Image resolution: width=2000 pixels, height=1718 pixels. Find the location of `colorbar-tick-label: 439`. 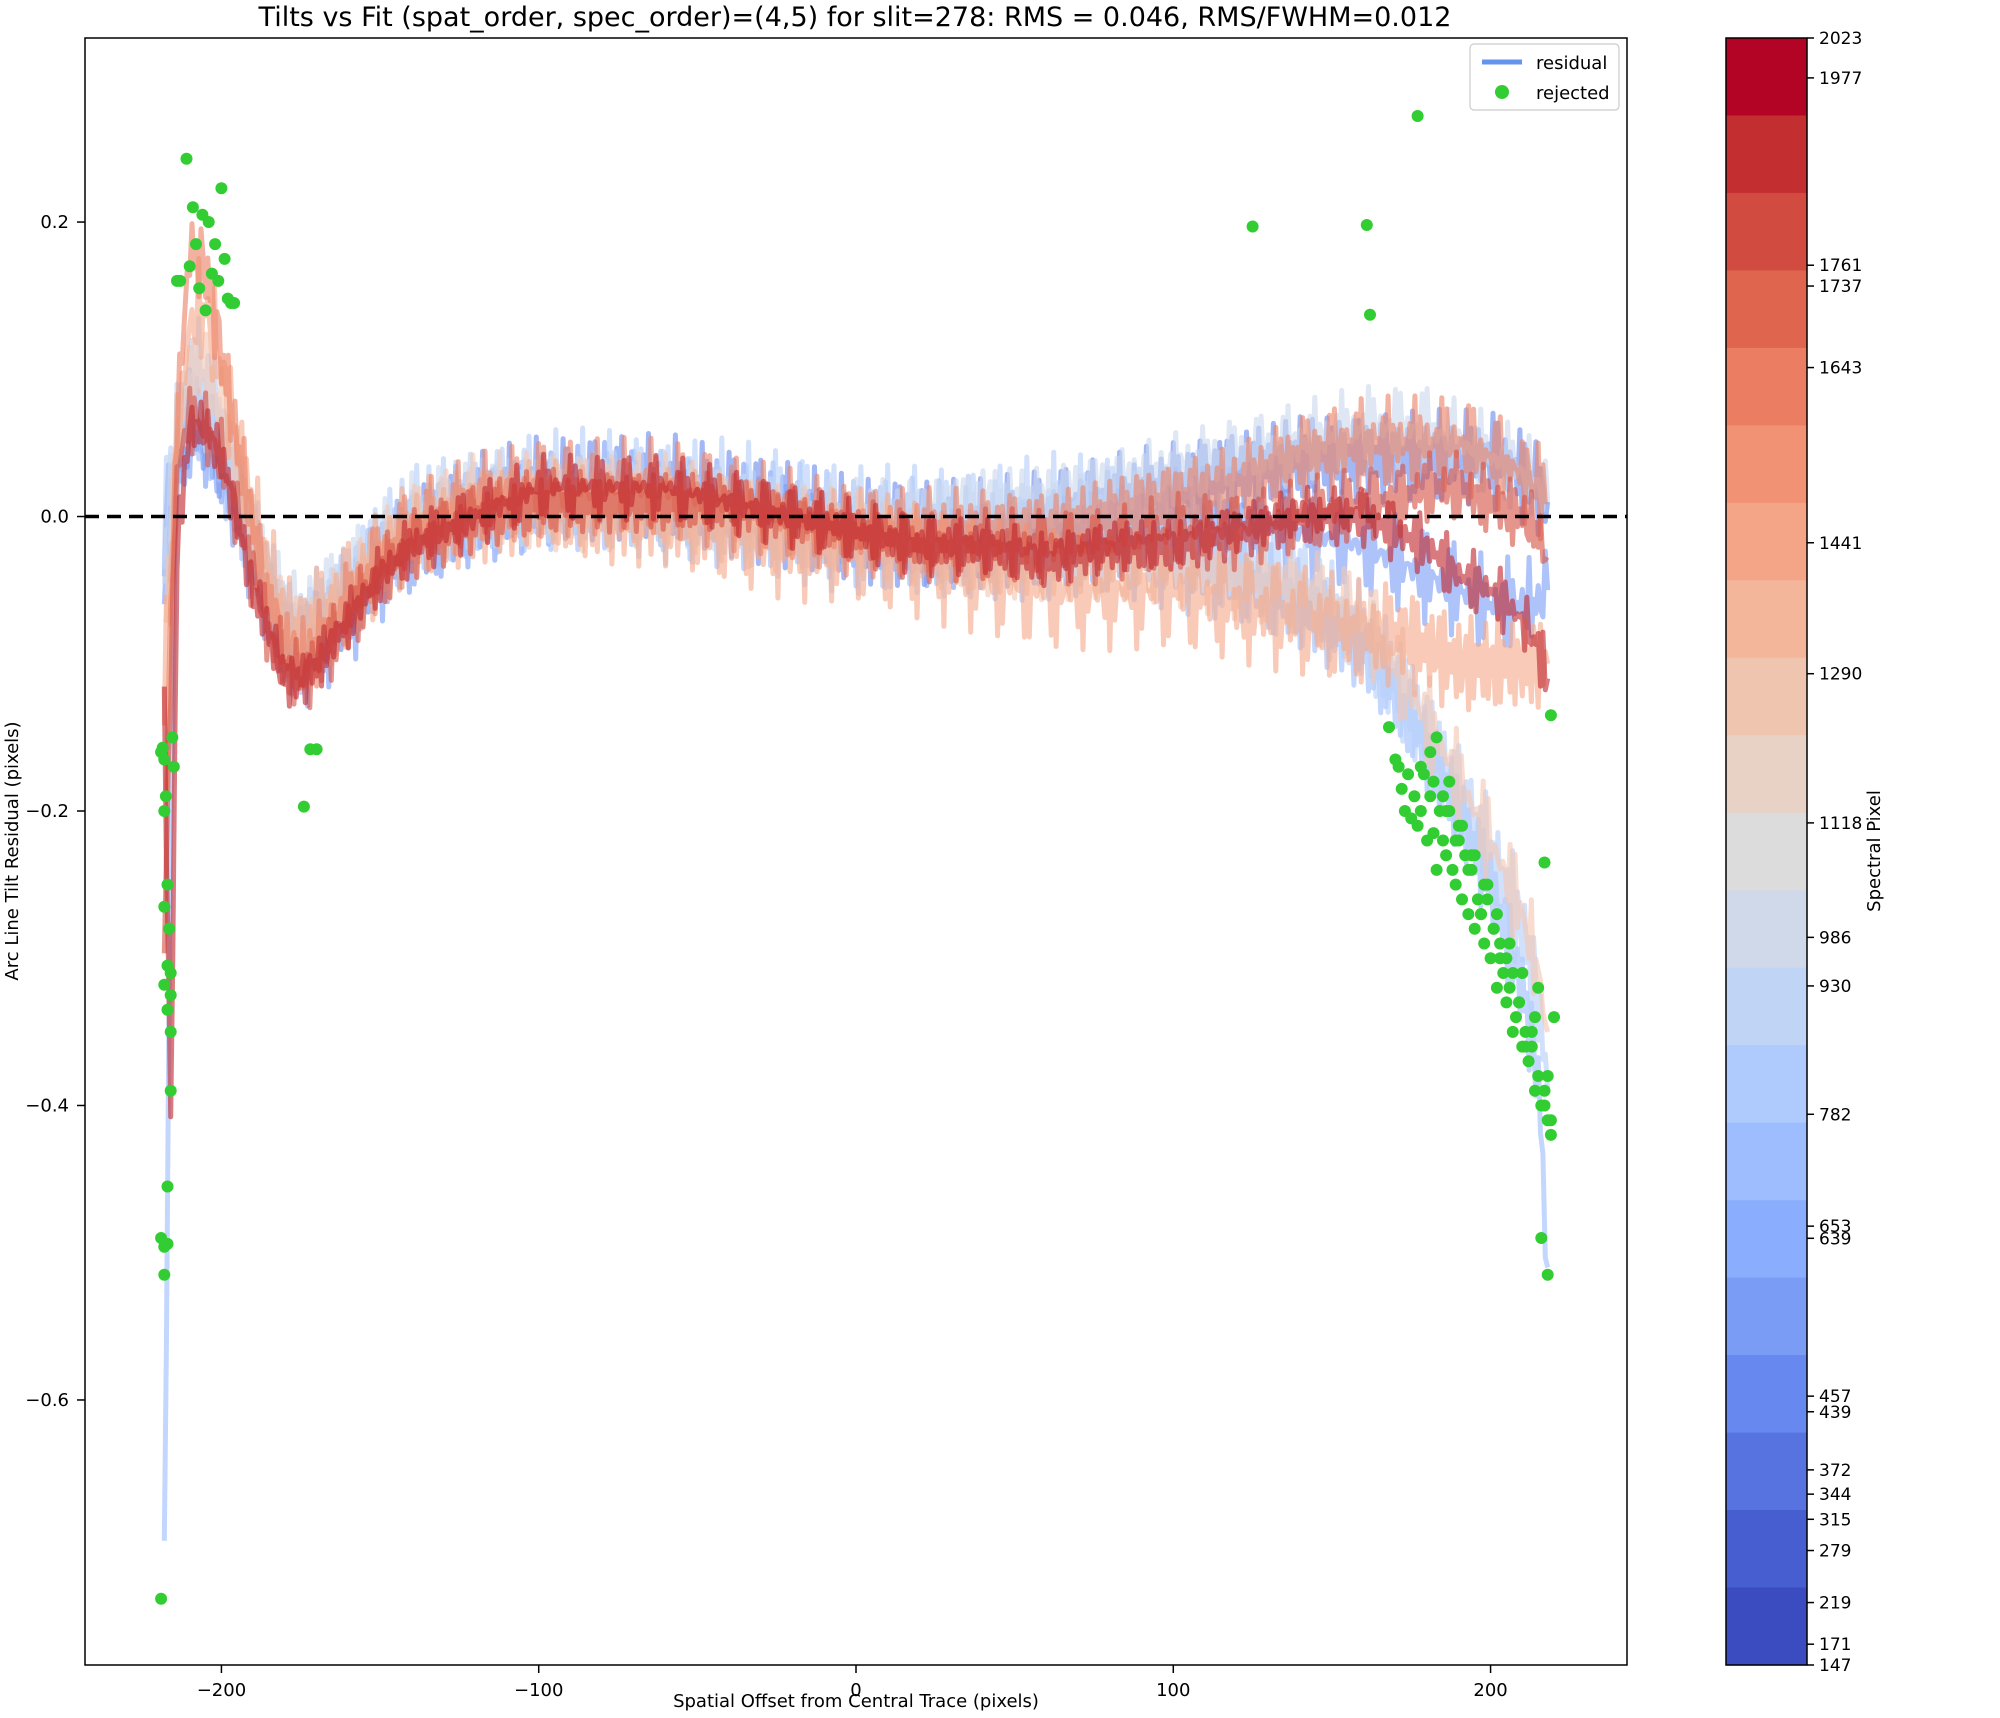

colorbar-tick-label: 439 is located at coordinates (1835, 1413).